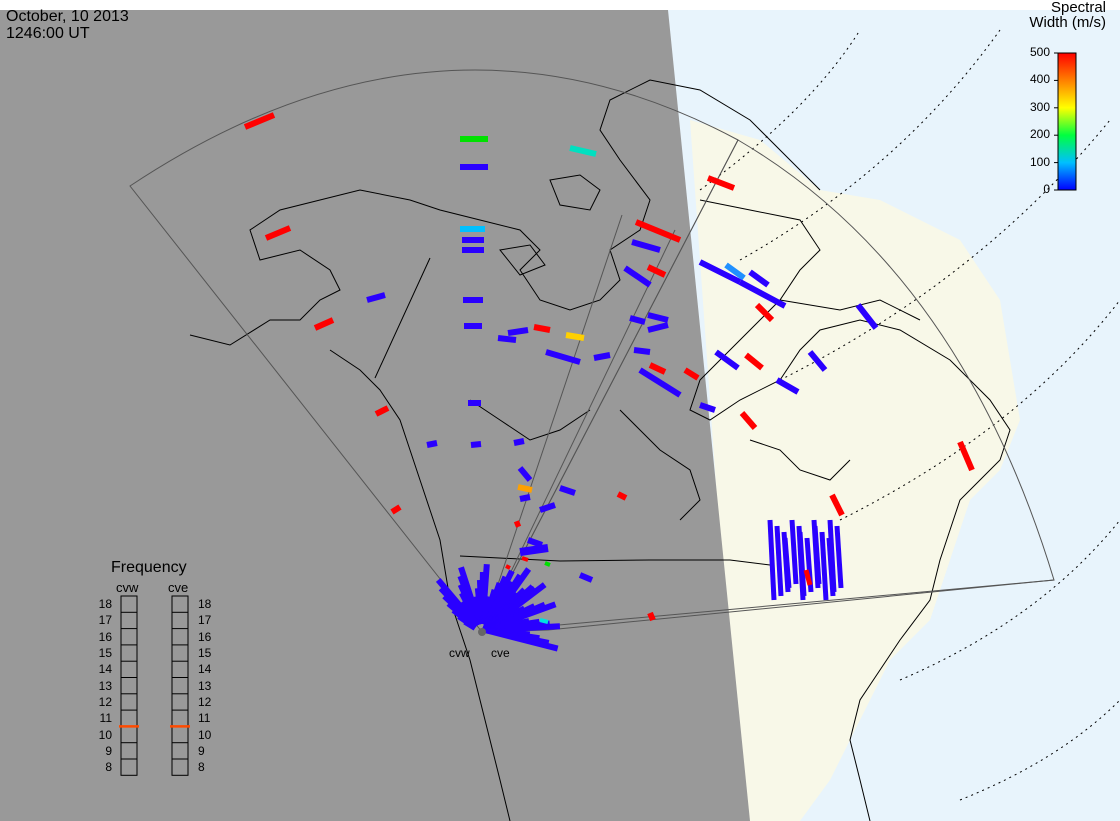 The image size is (1120, 821). I want to click on frequency-tick-left: 12, so click(105, 701).